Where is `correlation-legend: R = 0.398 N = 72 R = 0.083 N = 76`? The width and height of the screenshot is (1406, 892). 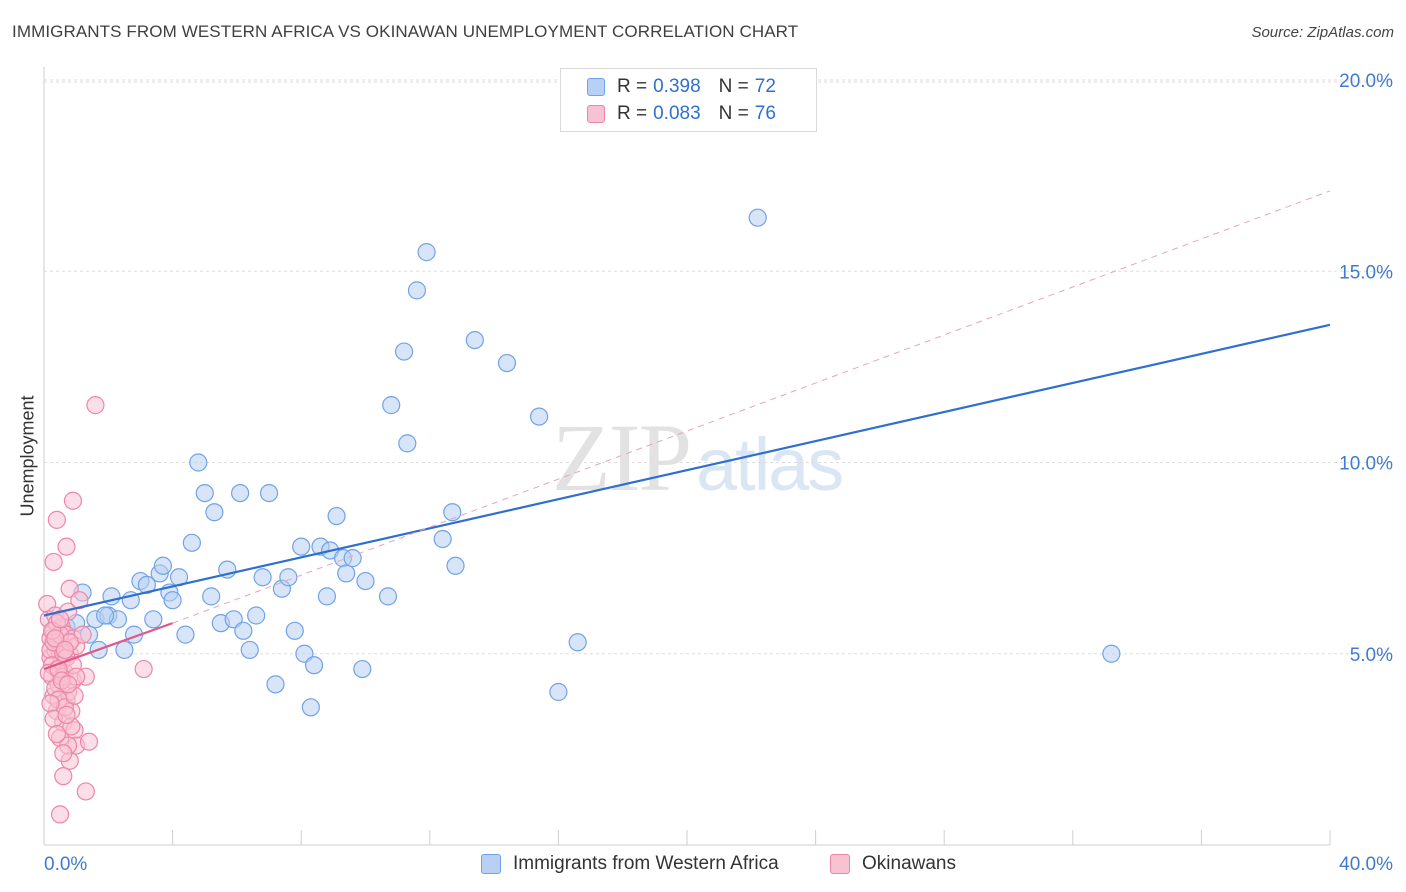 correlation-legend: R = 0.398 N = 72 R = 0.083 N = 76 is located at coordinates (688, 100).